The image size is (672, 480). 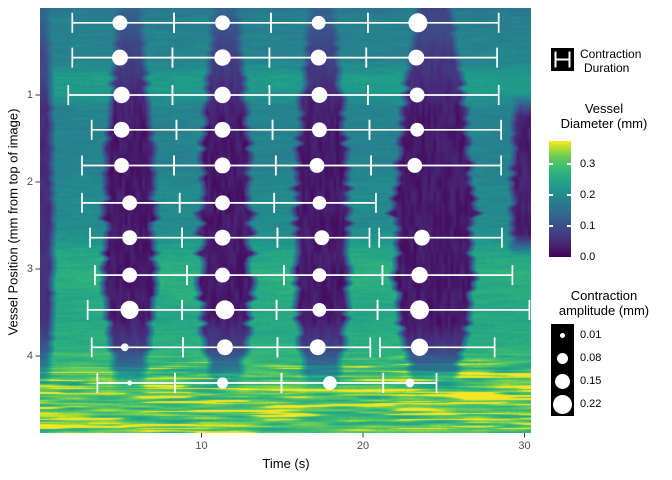 I want to click on colorbar-tick-label: 0.2, so click(x=588, y=194).